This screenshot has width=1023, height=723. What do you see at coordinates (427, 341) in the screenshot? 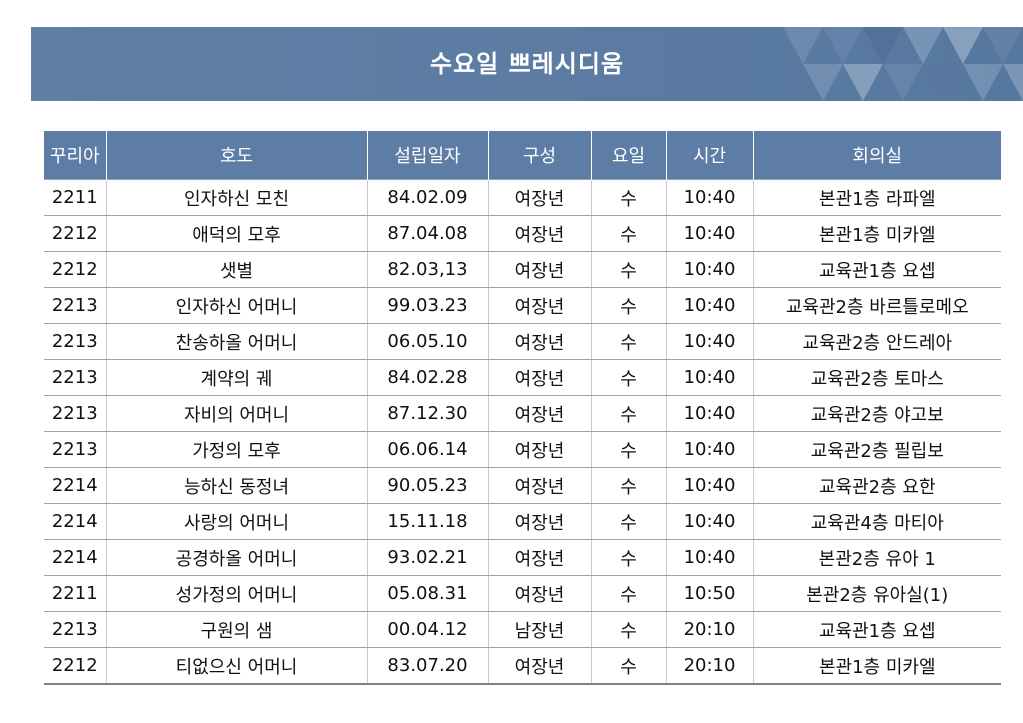
I see `cell-founded-date: 06.05.10` at bounding box center [427, 341].